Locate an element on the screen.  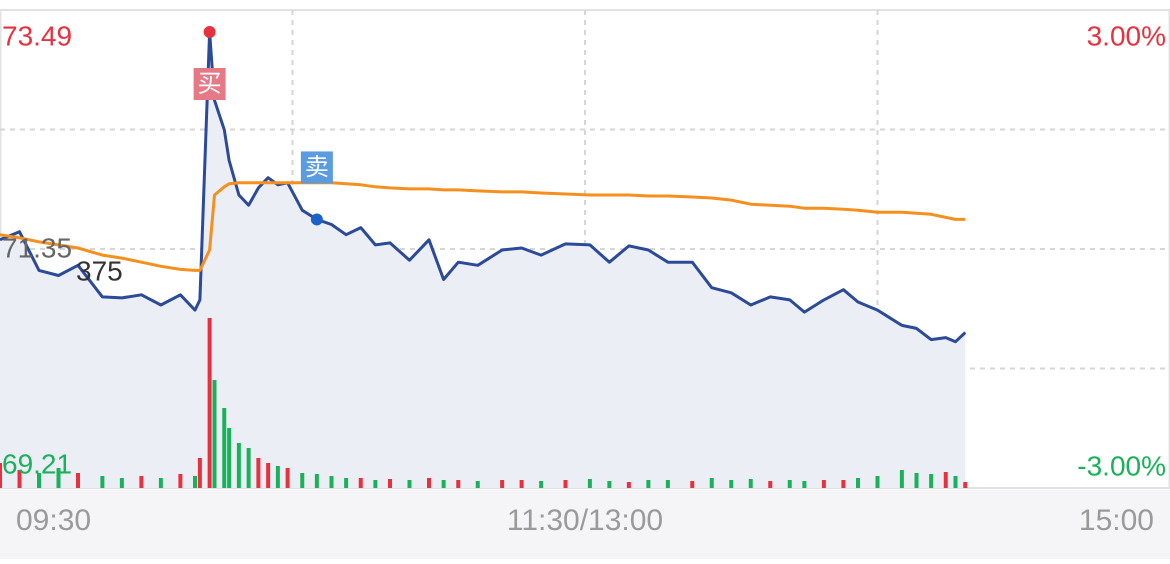
y-tick-label: 73.49 is located at coordinates (37, 35).